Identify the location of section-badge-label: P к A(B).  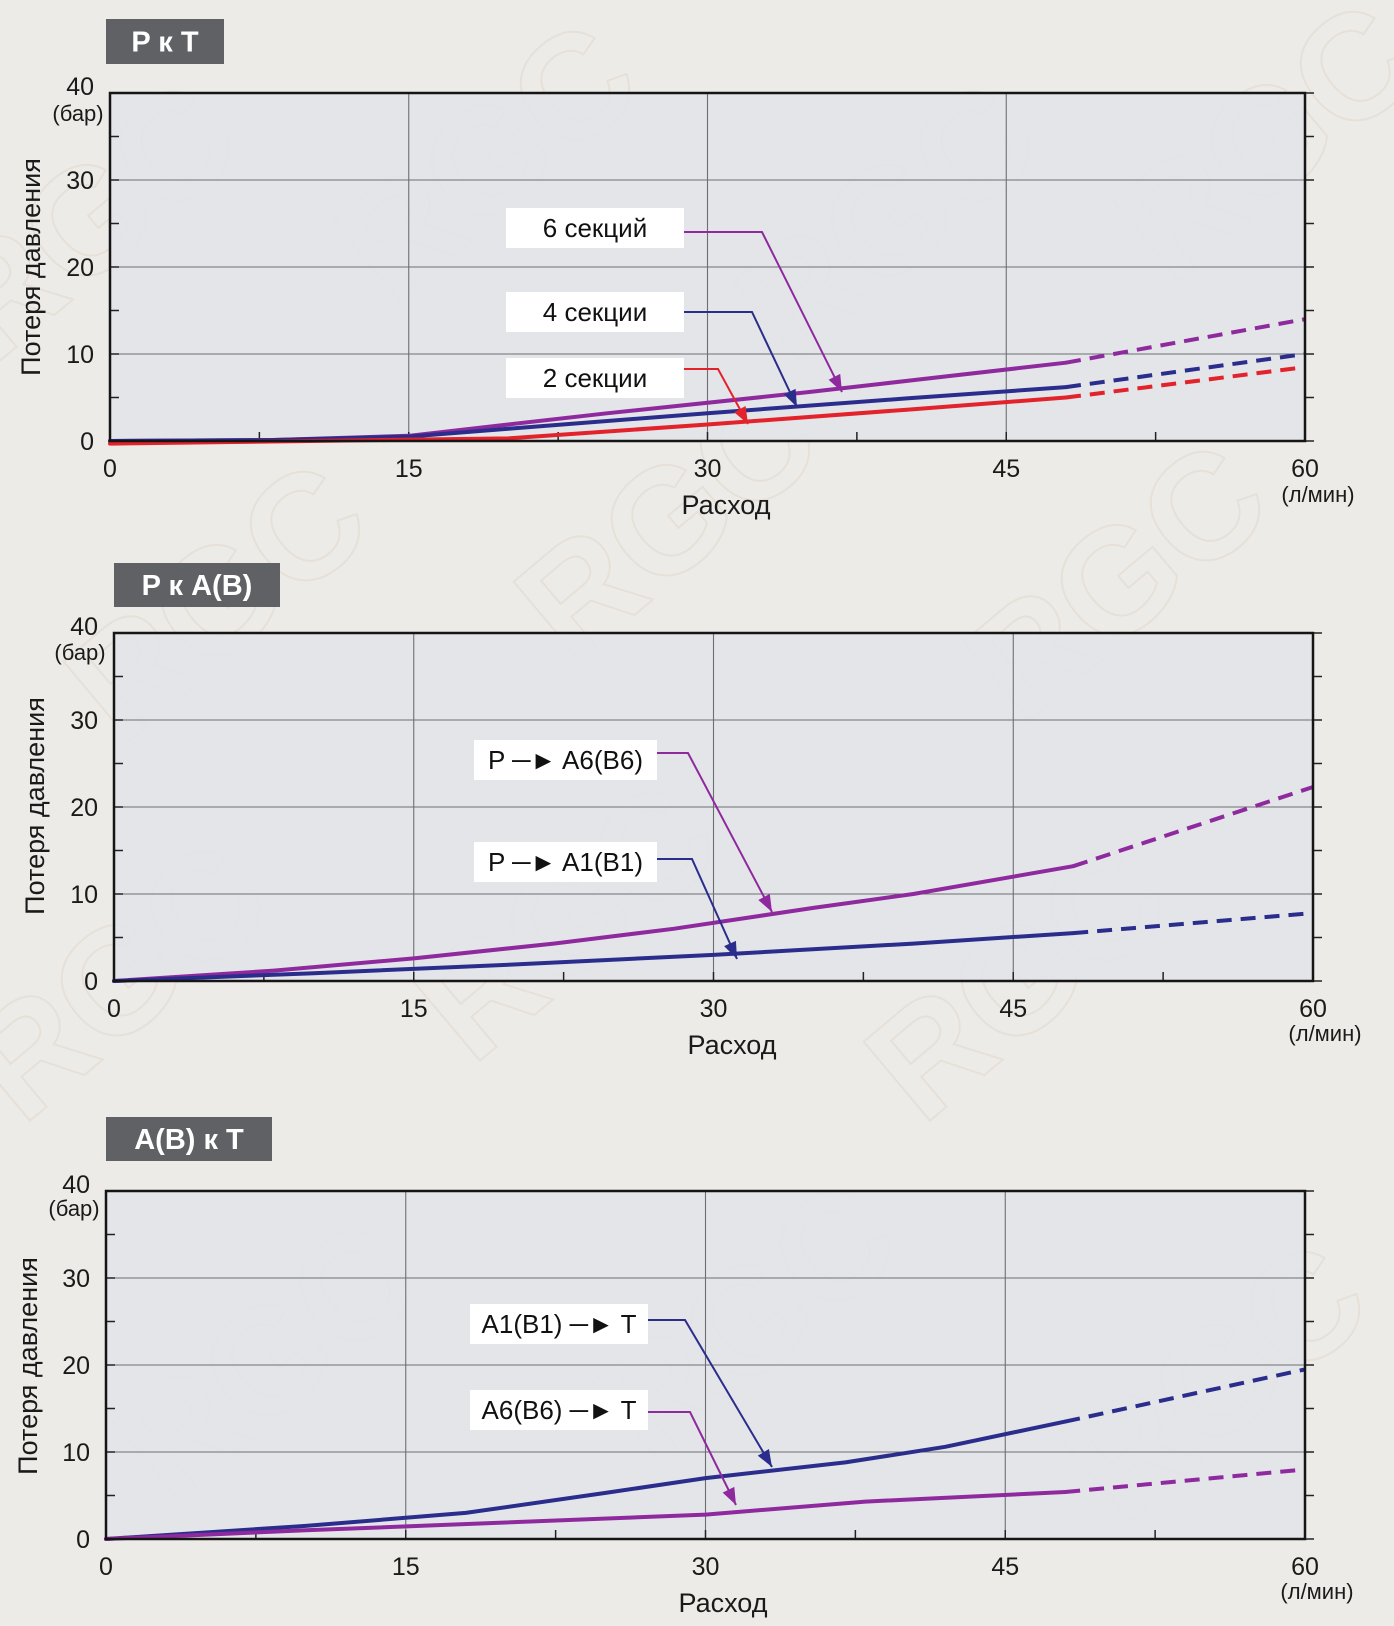
(197, 586).